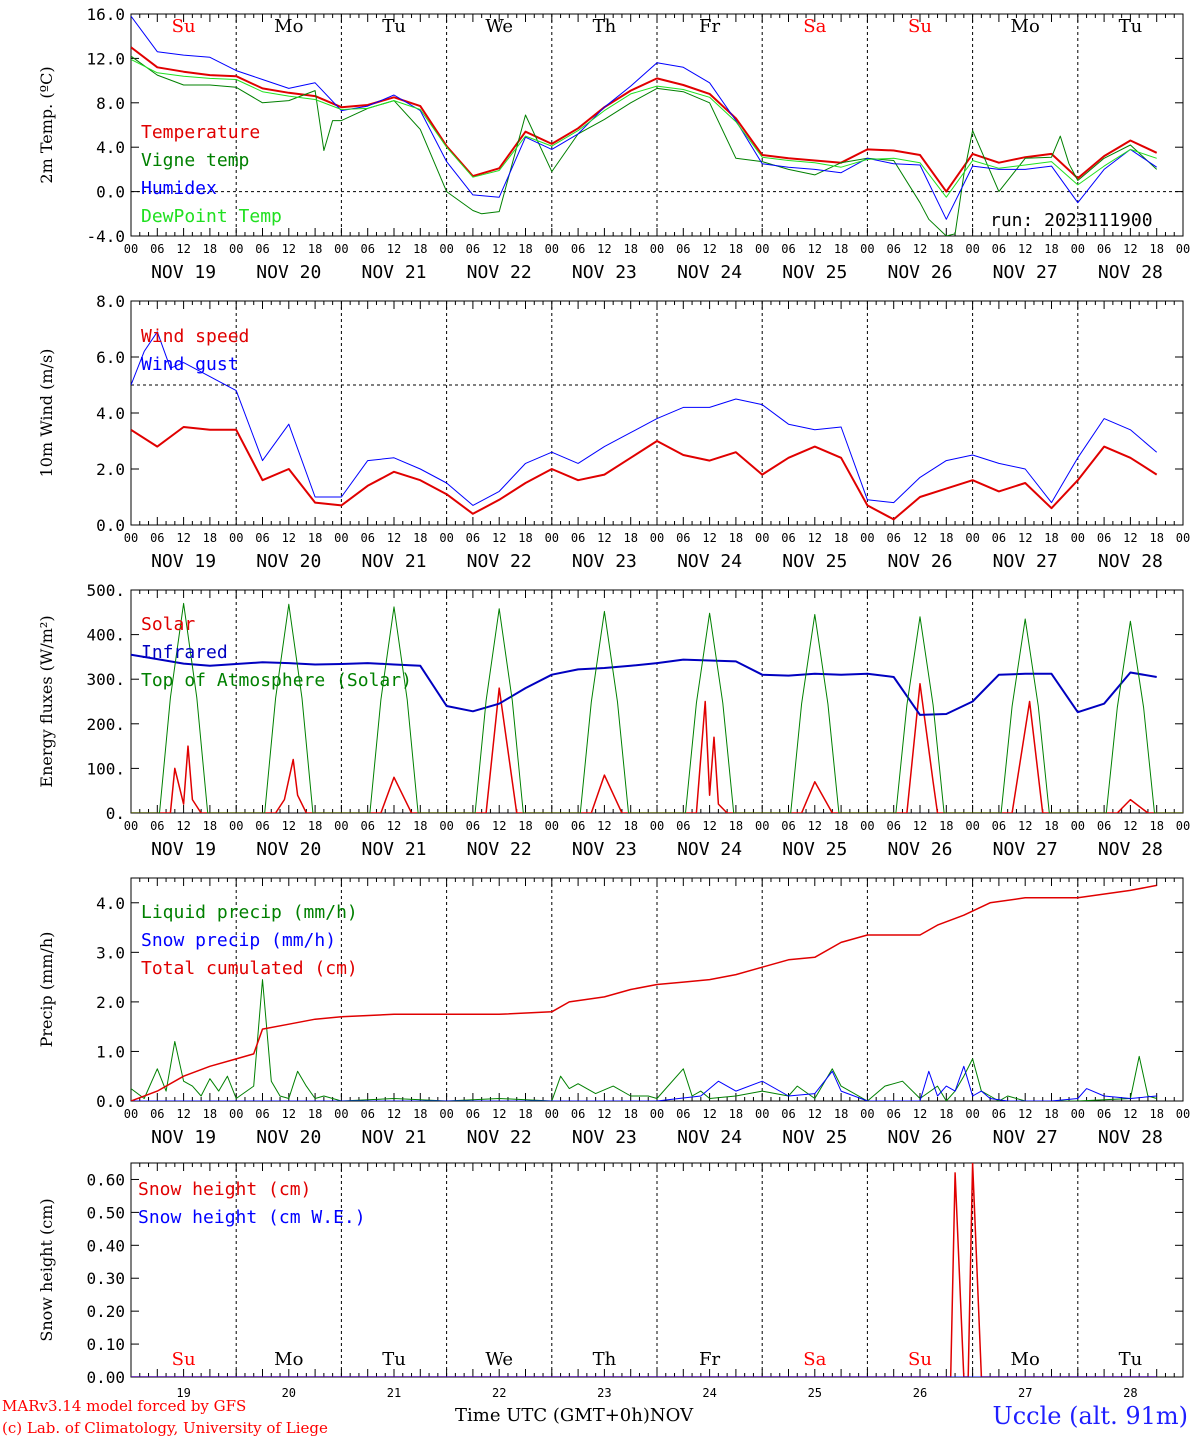 The width and height of the screenshot is (1194, 1440). I want to click on y-tick-label: 0.0, so click(110, 525).